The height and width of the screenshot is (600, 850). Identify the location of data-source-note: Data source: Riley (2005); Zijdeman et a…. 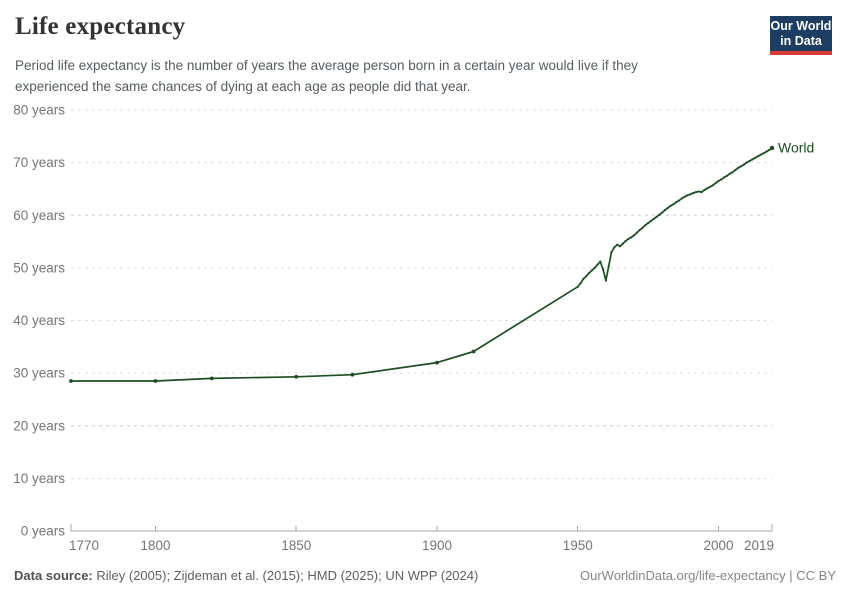
(246, 575).